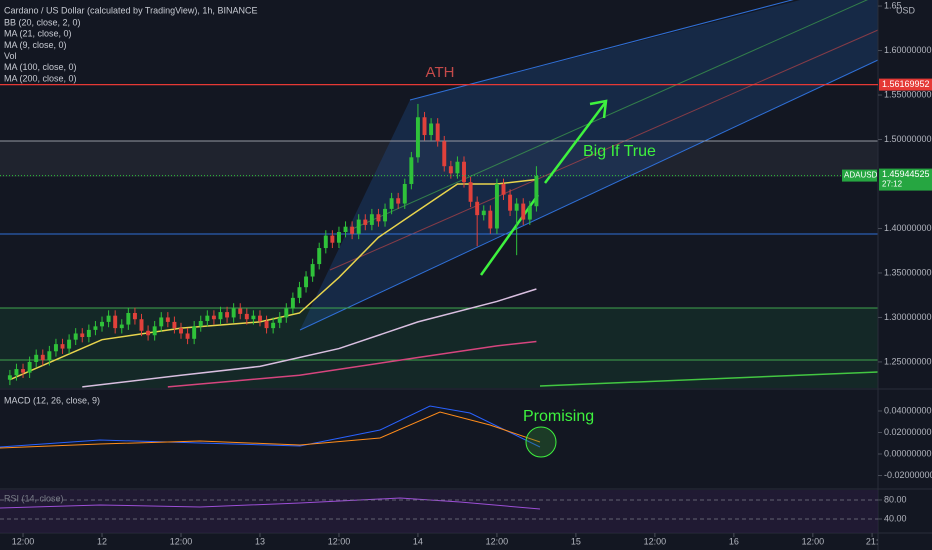 This screenshot has width=932, height=550. Describe the element at coordinates (38, 34) in the screenshot. I see `legend-entry: MA (21, close, 0)` at that location.